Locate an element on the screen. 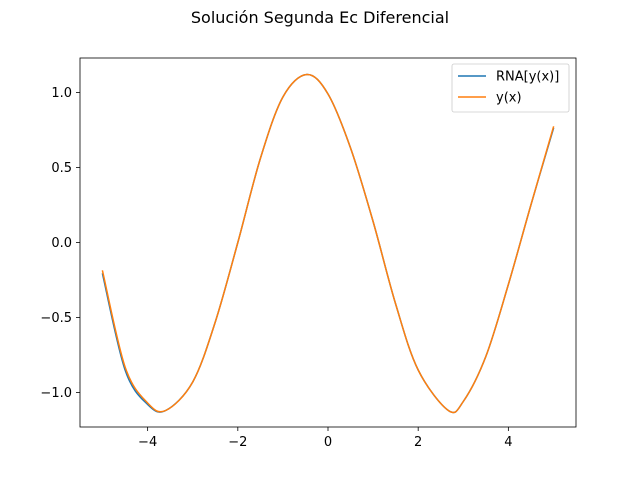  legend: RNA[y(x)] y(x) is located at coordinates (510, 88).